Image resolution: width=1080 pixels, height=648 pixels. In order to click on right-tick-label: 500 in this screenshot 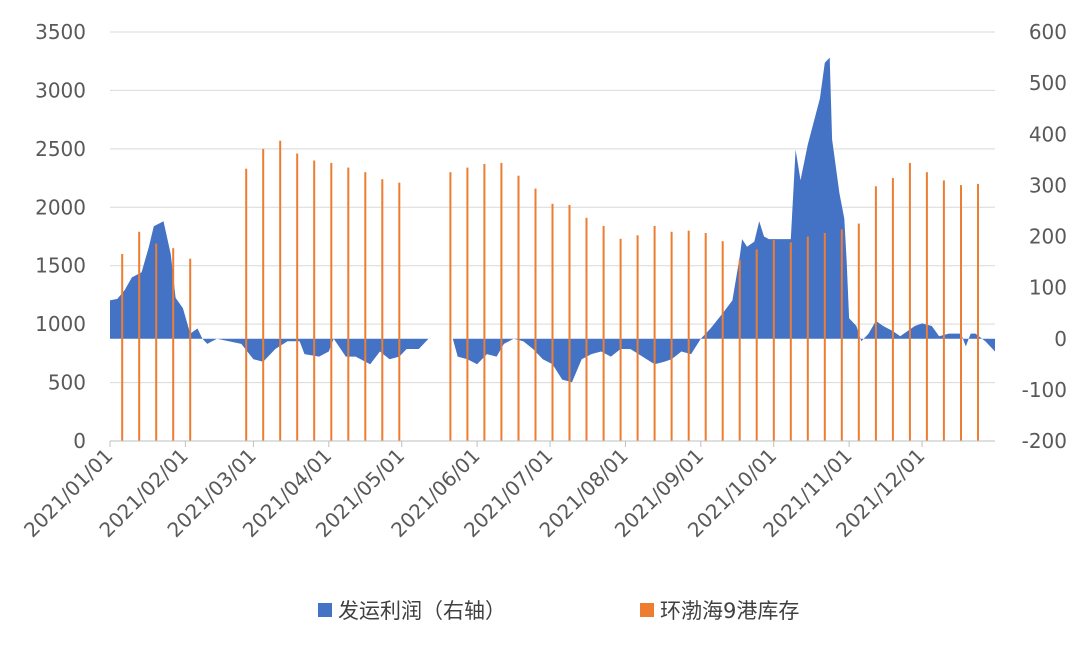, I will do `click(1048, 83)`.